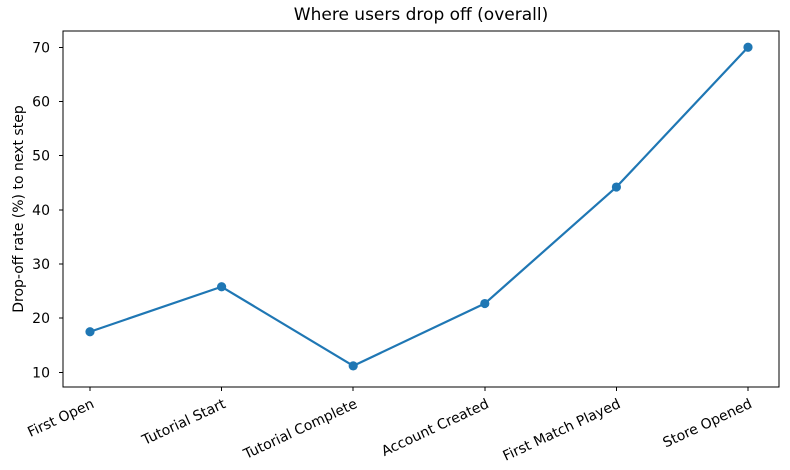  Describe the element at coordinates (41, 157) in the screenshot. I see `y-tick-label: 50` at that location.